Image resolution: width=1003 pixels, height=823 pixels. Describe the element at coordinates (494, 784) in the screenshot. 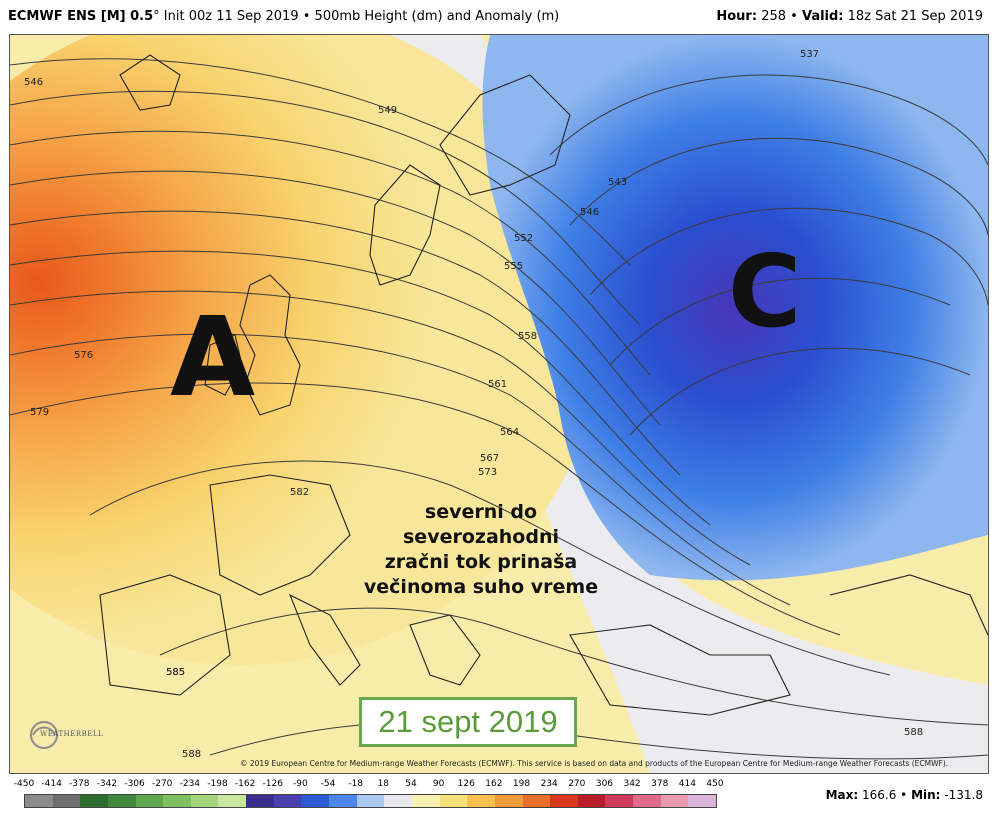

I see `colorbar-tick-label: 162` at that location.